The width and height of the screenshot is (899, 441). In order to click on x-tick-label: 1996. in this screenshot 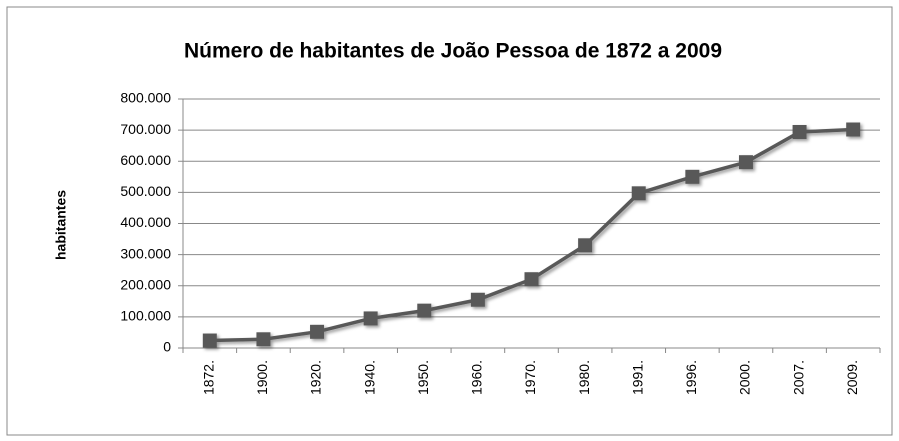, I will do `click(691, 377)`.